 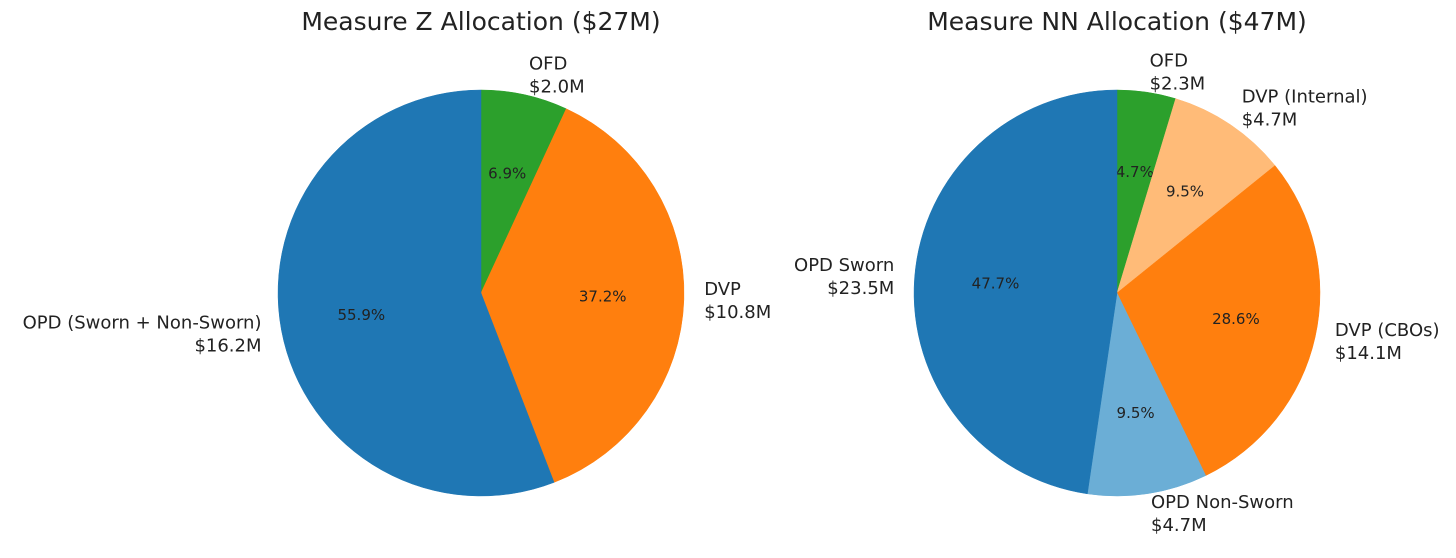 I want to click on measure-nn-label-dvp-internal: DVP (Internal), so click(x=1305, y=96).